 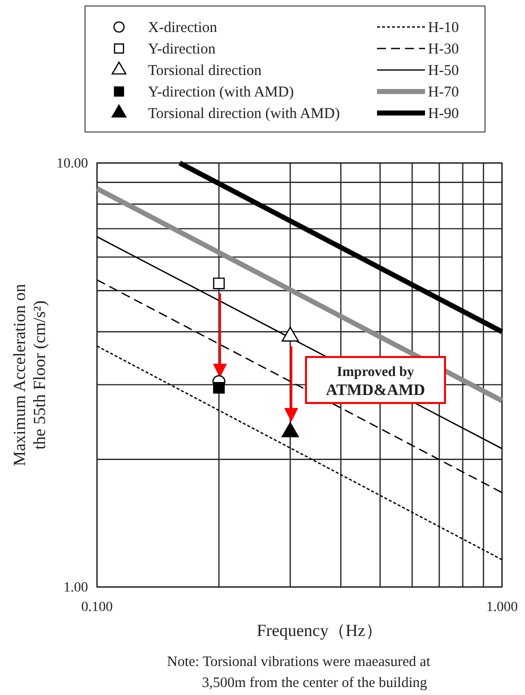 What do you see at coordinates (221, 92) in the screenshot?
I see `legend-label: Y-direction (with AMD)` at bounding box center [221, 92].